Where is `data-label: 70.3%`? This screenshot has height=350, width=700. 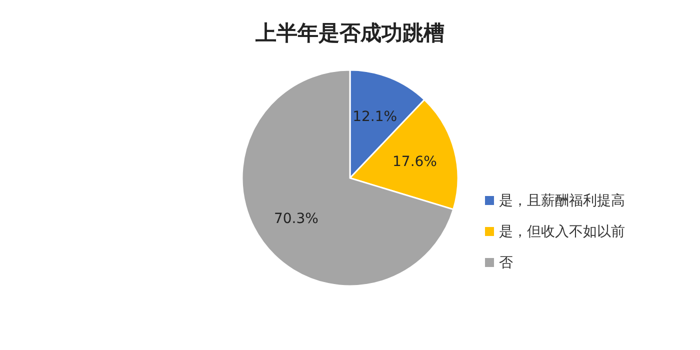
data-label: 70.3% is located at coordinates (296, 218).